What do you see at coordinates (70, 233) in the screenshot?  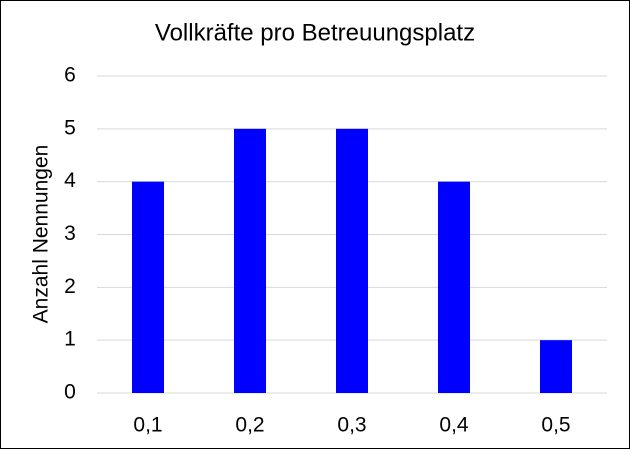 I see `y-tick-label: 3` at bounding box center [70, 233].